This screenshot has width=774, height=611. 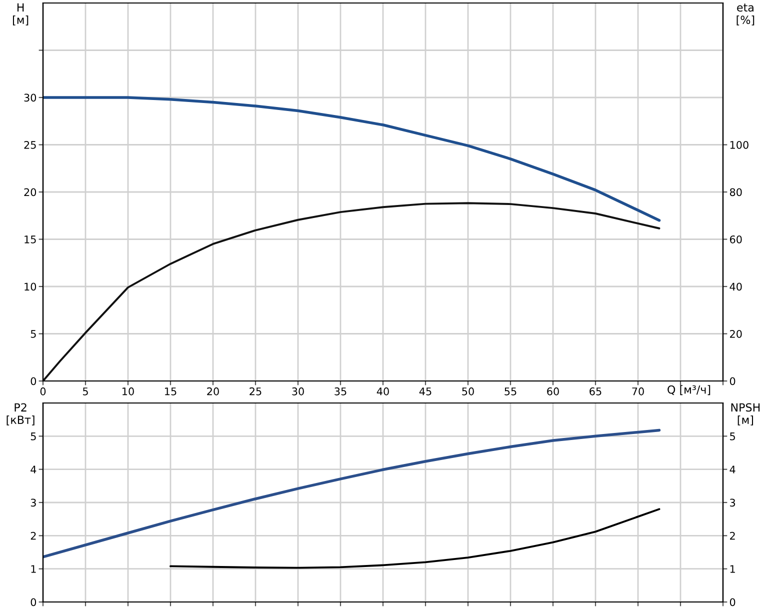 What do you see at coordinates (30, 144) in the screenshot?
I see `y-tick-label: 25` at bounding box center [30, 144].